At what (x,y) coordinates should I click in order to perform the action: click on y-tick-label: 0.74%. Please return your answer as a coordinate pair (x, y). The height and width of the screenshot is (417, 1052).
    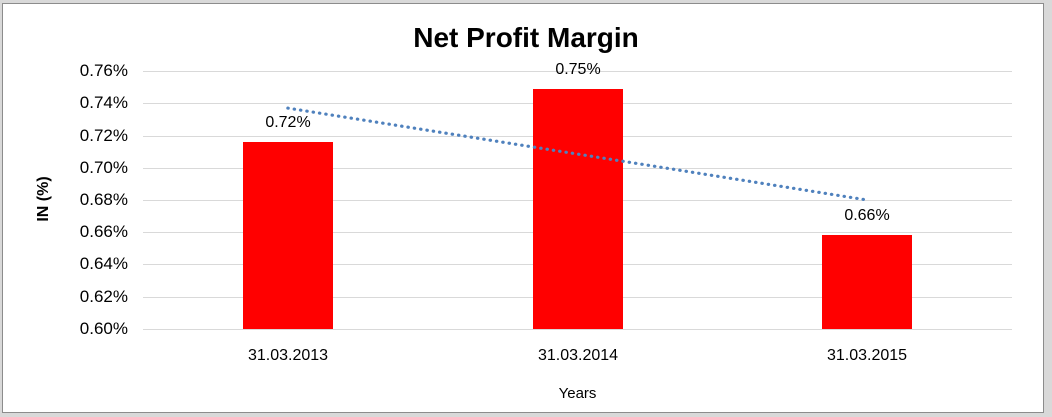
    Looking at the image, I should click on (103, 102).